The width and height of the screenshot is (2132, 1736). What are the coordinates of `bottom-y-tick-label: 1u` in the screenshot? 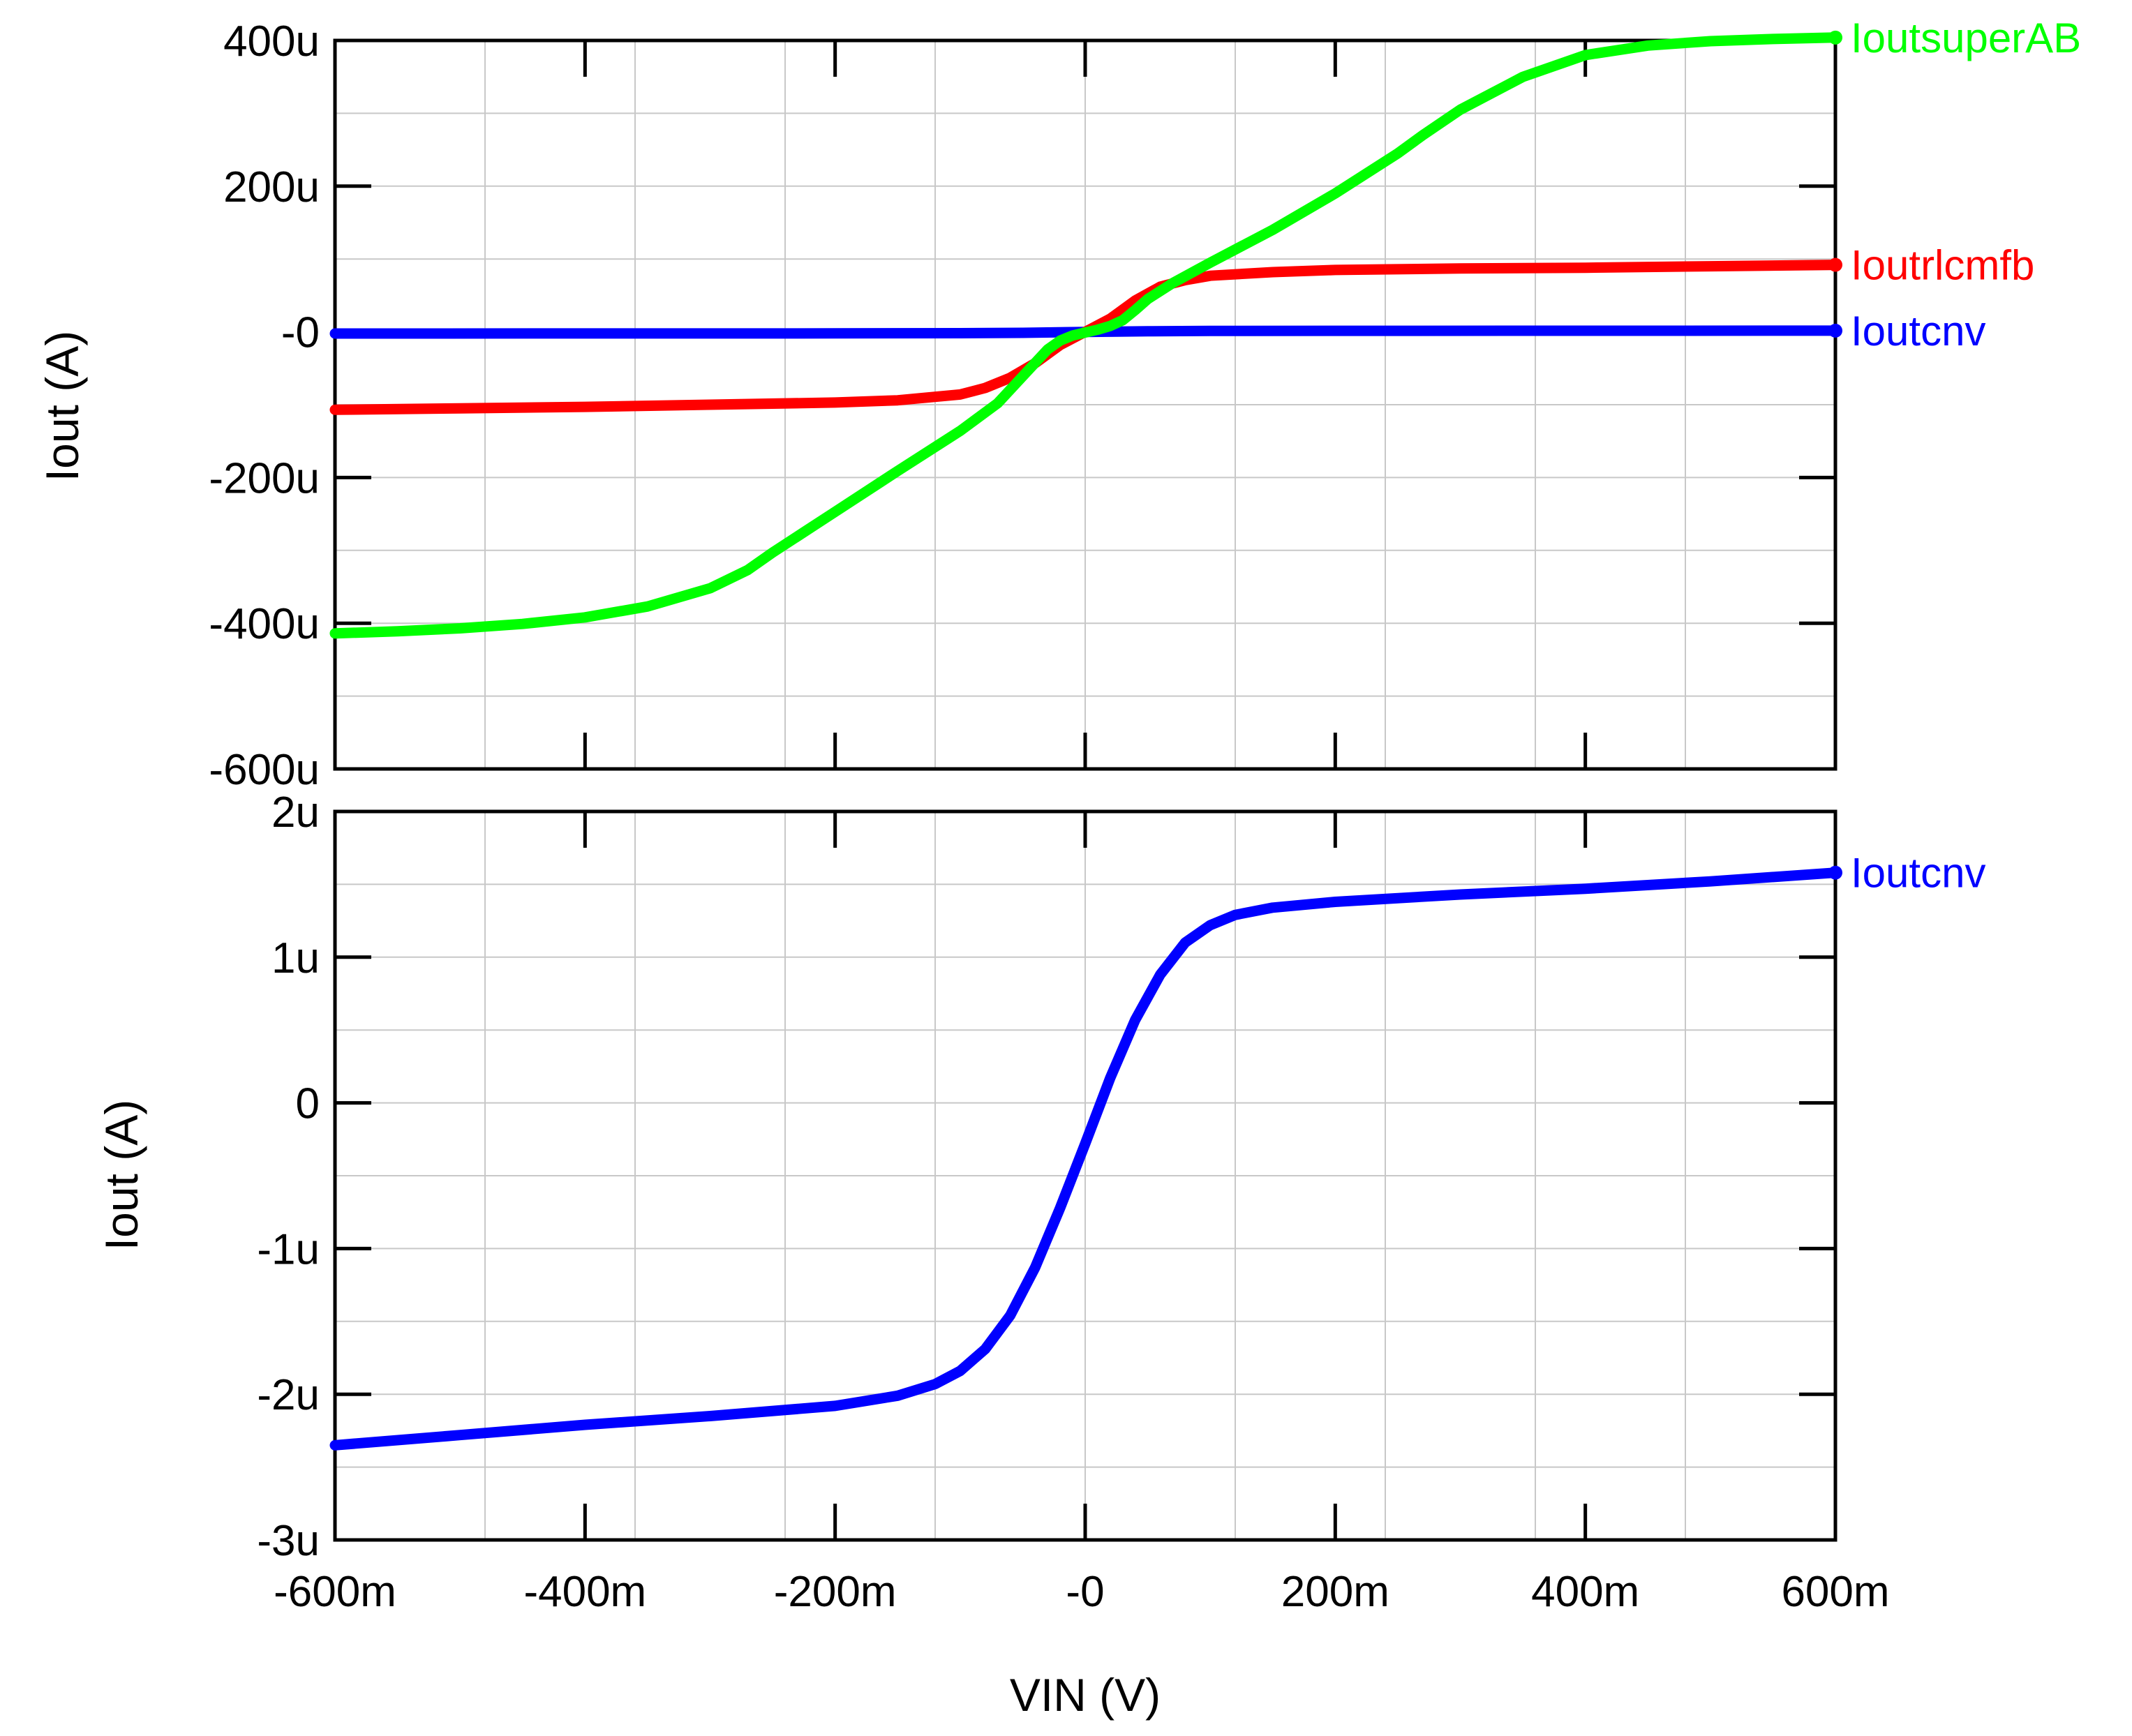 It's located at (295, 958).